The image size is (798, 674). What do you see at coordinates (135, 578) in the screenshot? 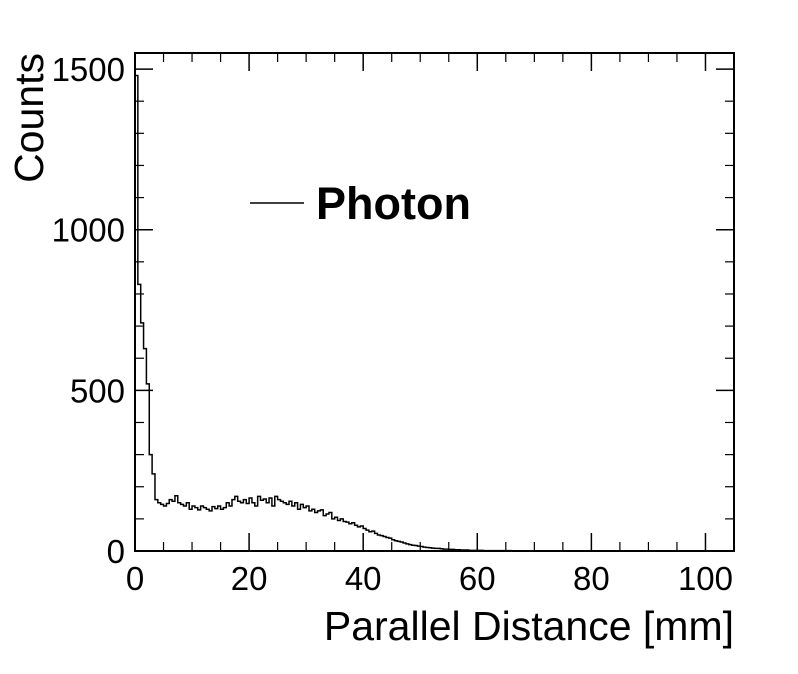
I see `x-tick-label: 0` at bounding box center [135, 578].